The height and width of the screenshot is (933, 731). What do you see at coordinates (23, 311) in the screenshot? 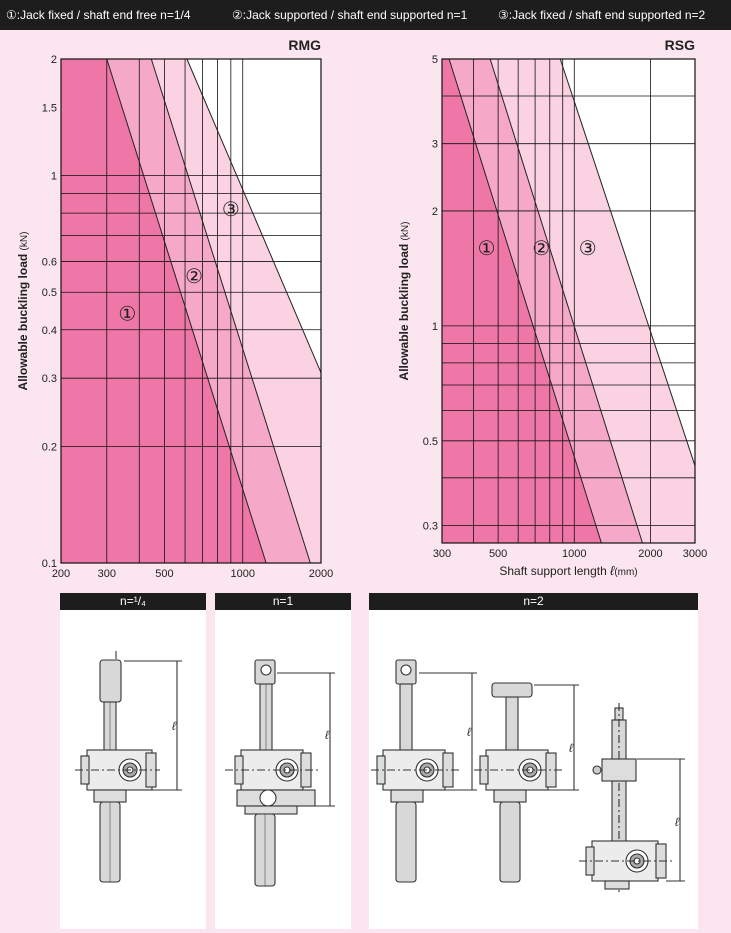
I see `rmg-y-axis-label: Allowable buckling load (kN)` at bounding box center [23, 311].